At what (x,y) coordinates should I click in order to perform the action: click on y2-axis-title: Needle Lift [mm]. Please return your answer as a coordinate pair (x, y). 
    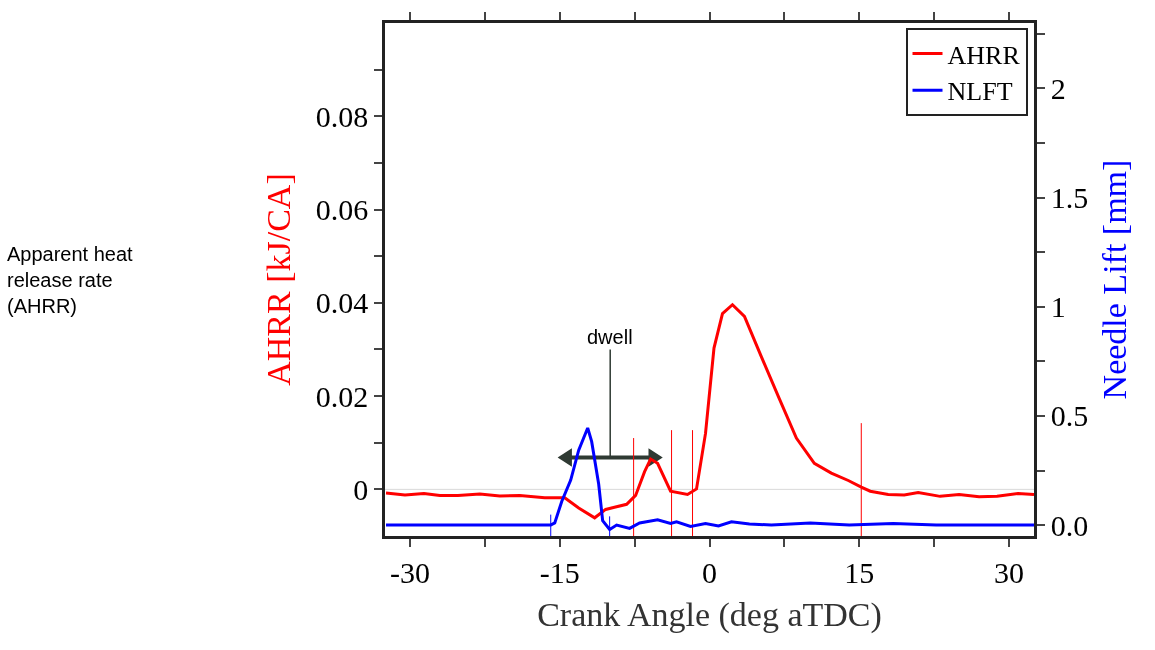
    Looking at the image, I should click on (1114, 279).